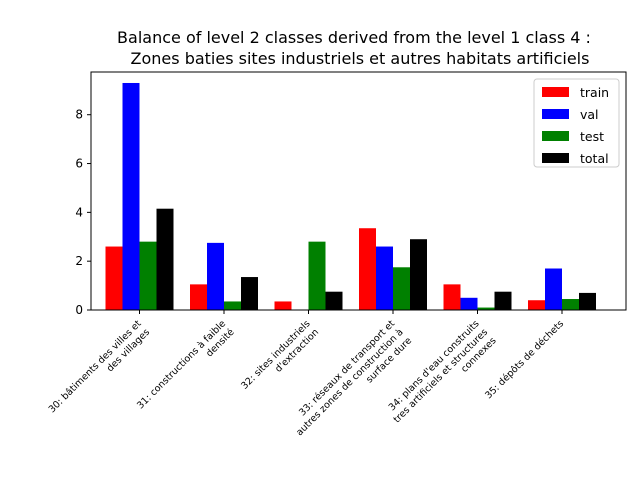  I want to click on legend-label-total: total, so click(594, 158).